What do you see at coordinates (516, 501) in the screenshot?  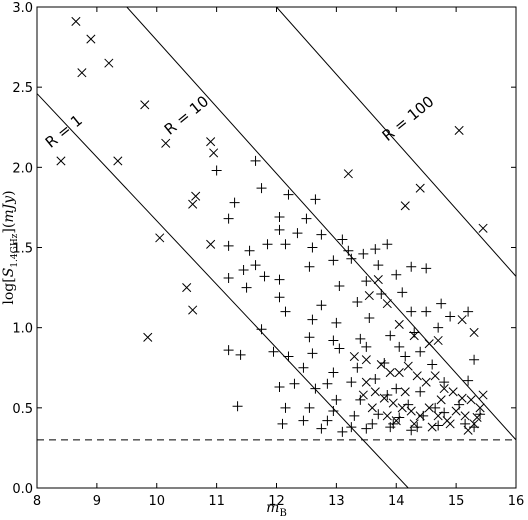 I see `x-tick-label: 16` at bounding box center [516, 501].